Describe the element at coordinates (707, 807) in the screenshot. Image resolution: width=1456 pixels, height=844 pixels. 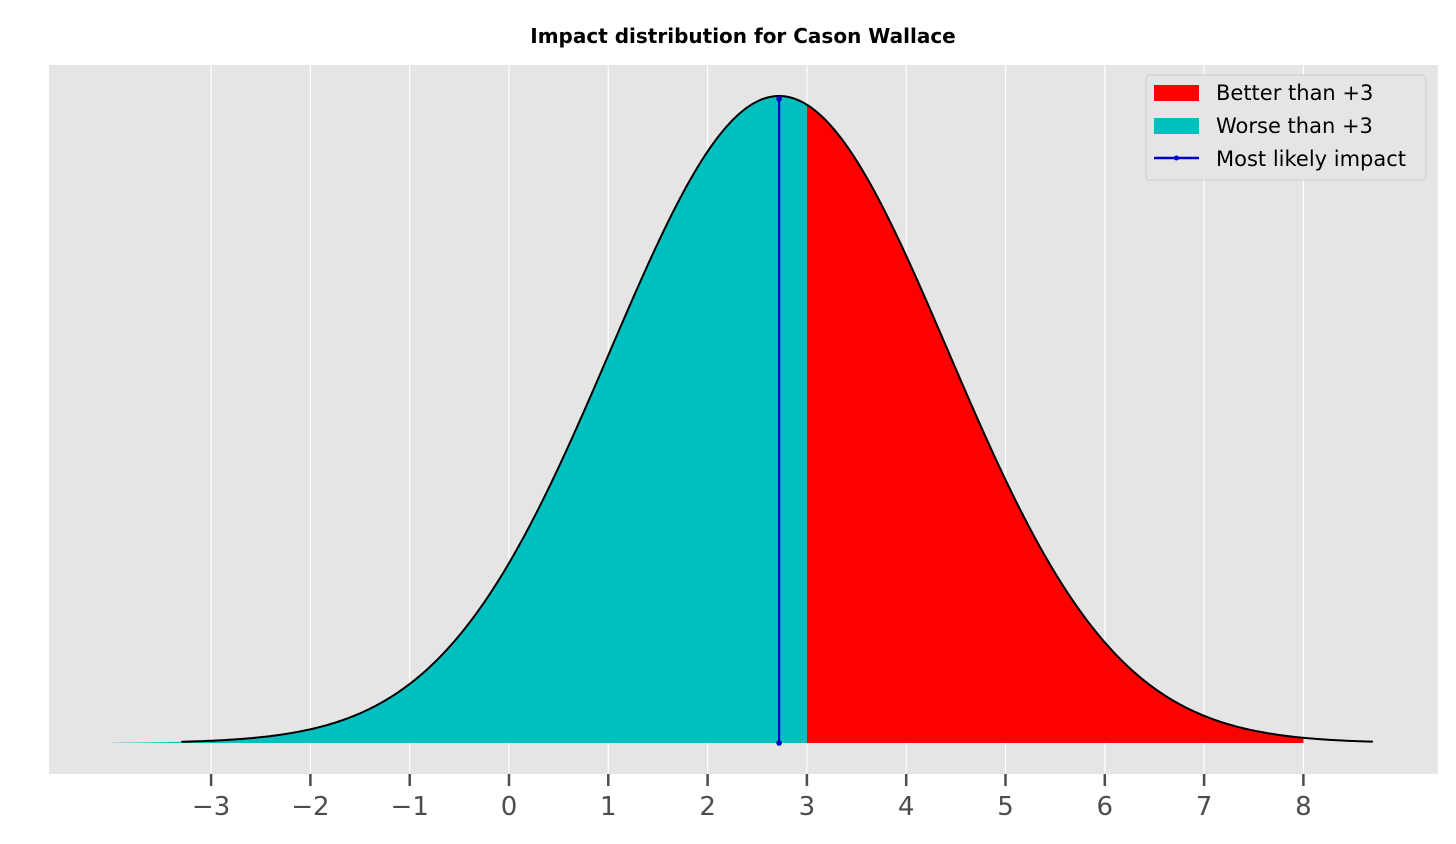
I see `x-tick-label: 2` at that location.